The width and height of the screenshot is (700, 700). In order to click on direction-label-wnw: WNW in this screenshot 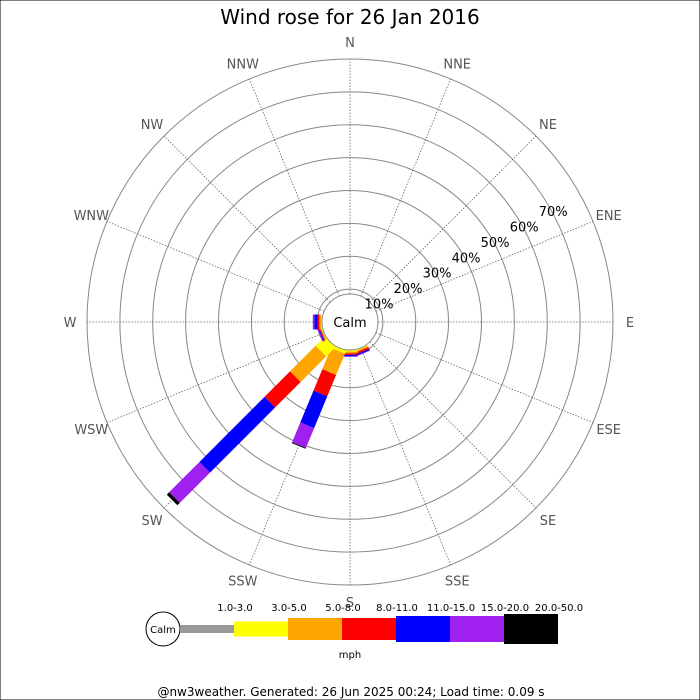, I will do `click(92, 216)`.